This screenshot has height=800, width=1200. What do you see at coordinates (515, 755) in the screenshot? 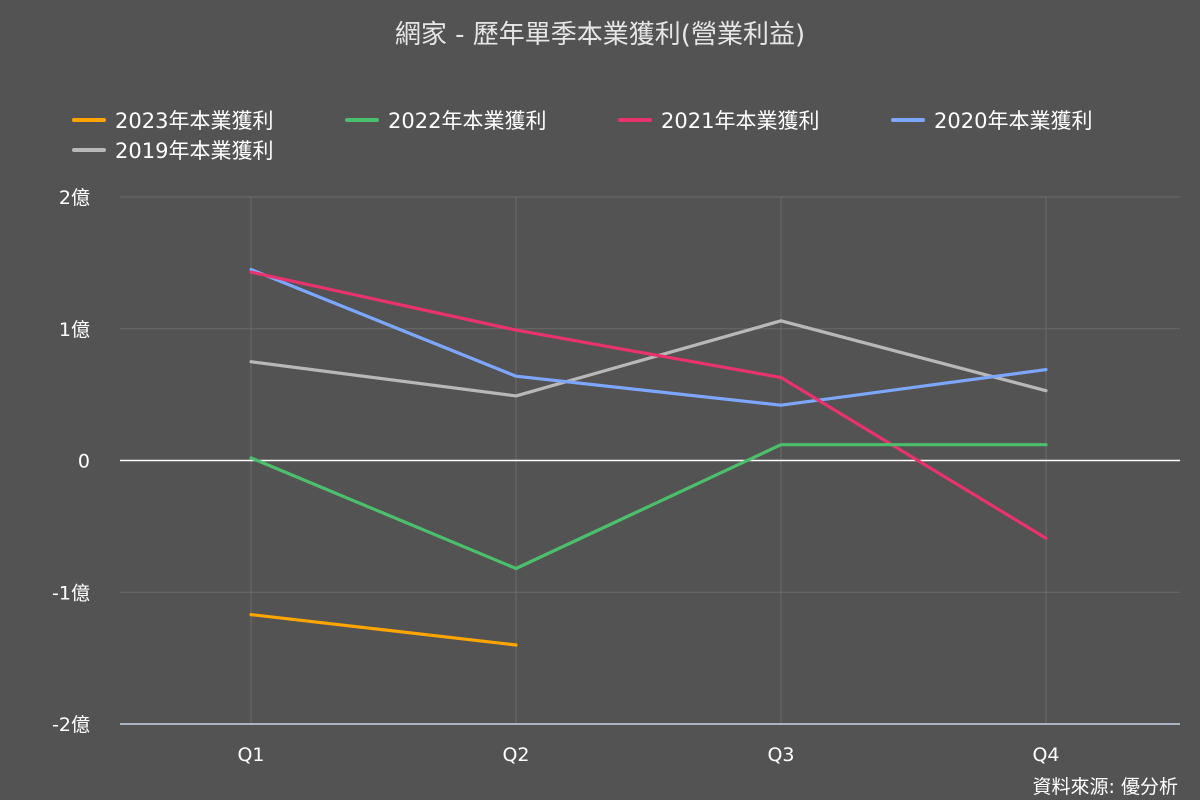
I see `x-tick-label-Q2: Q2` at bounding box center [515, 755].